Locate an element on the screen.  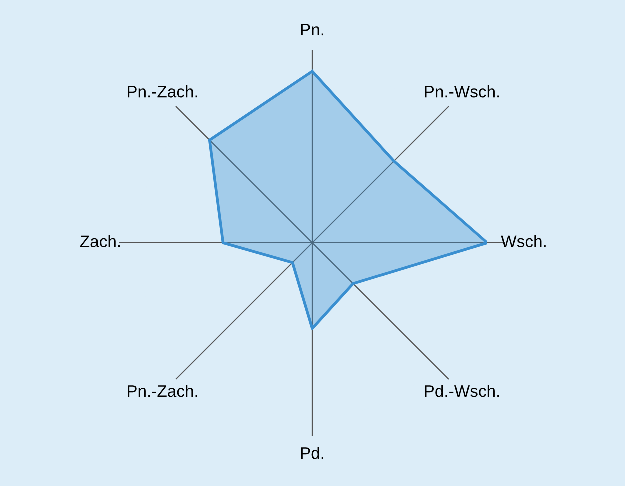
spoke-label: Pd.-Wsch. is located at coordinates (462, 391).